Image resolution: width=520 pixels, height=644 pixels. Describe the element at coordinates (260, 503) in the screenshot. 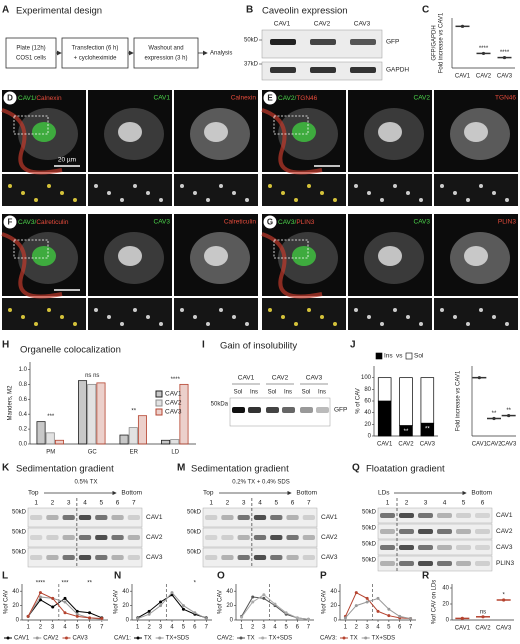

I see `fraction-label: 4` at that location.